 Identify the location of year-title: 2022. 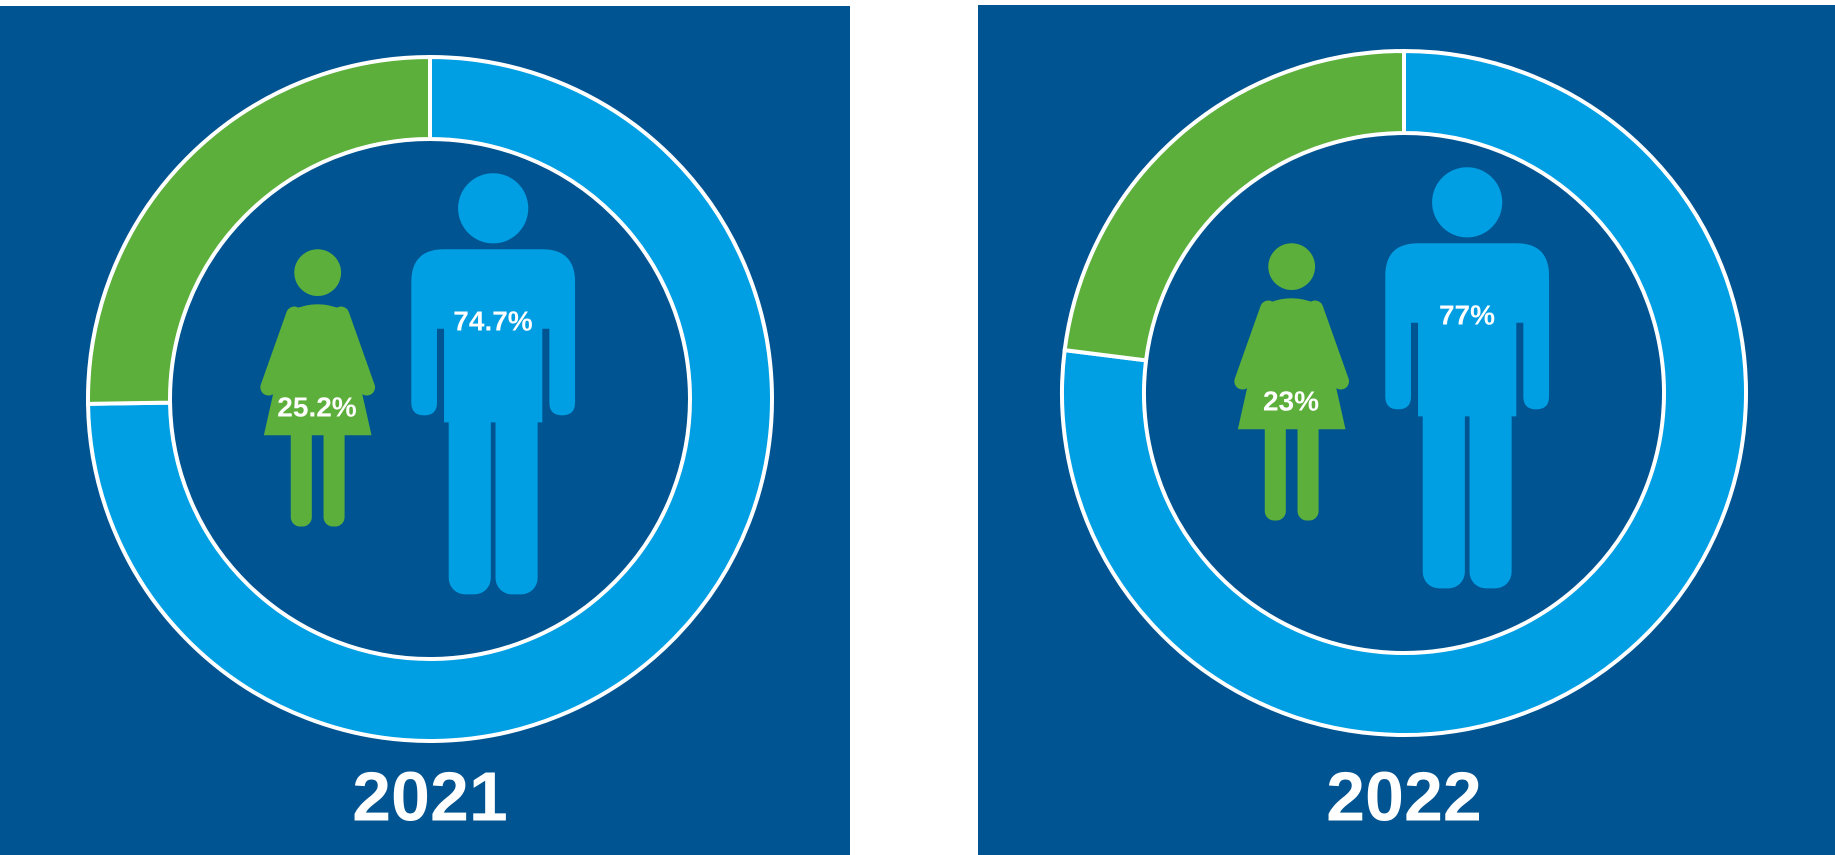
(1404, 796).